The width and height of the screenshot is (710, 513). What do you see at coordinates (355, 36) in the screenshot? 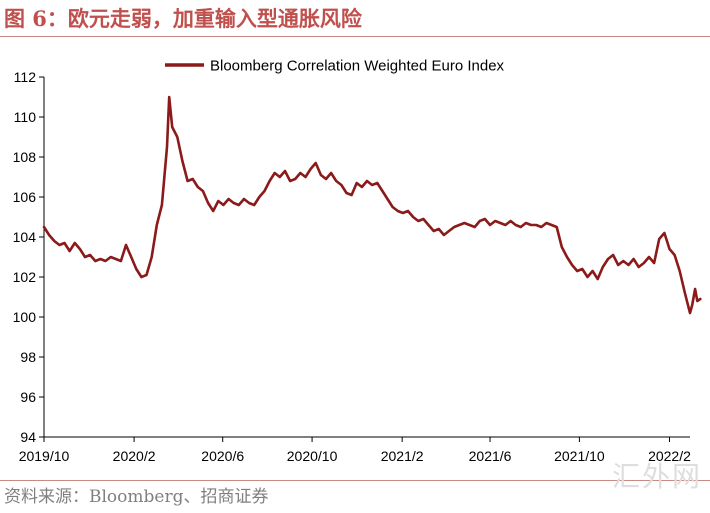
I see `title-divider` at bounding box center [355, 36].